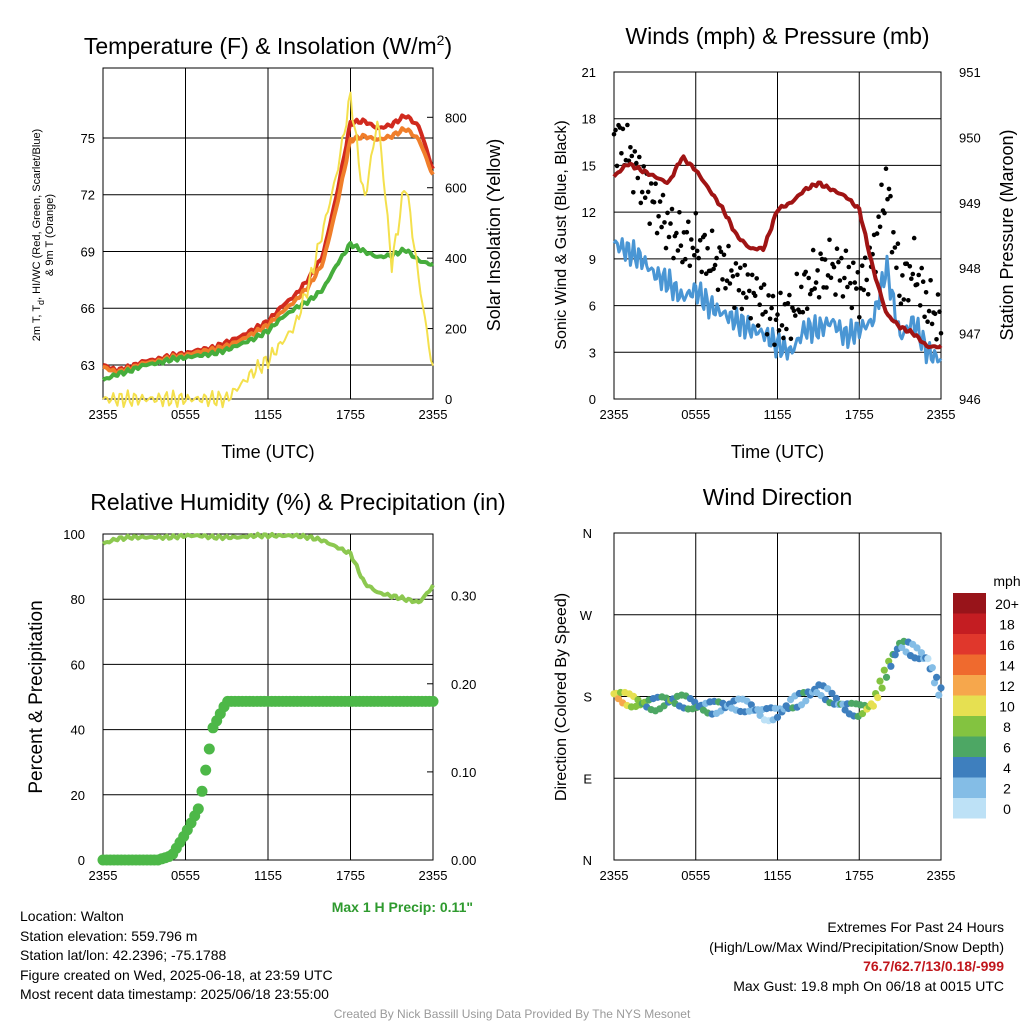  What do you see at coordinates (103, 875) in the screenshot?
I see `rh-chart-xtick-label: 2355` at bounding box center [103, 875].